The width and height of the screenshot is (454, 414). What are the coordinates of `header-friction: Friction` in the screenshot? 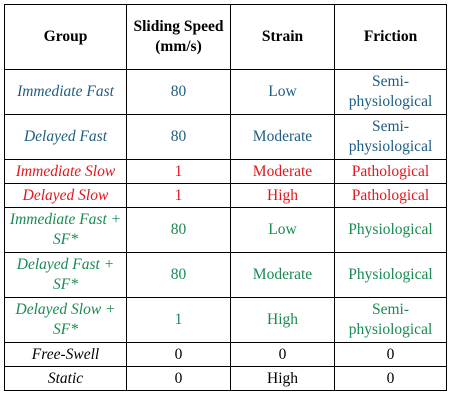 It's located at (390, 37).